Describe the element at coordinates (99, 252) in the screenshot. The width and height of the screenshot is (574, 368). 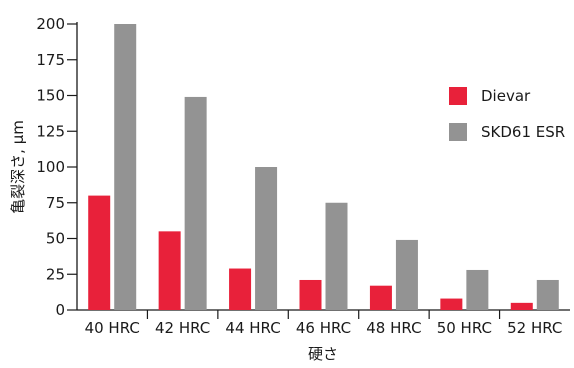
I see `bar-dievar-40-hrc` at that location.